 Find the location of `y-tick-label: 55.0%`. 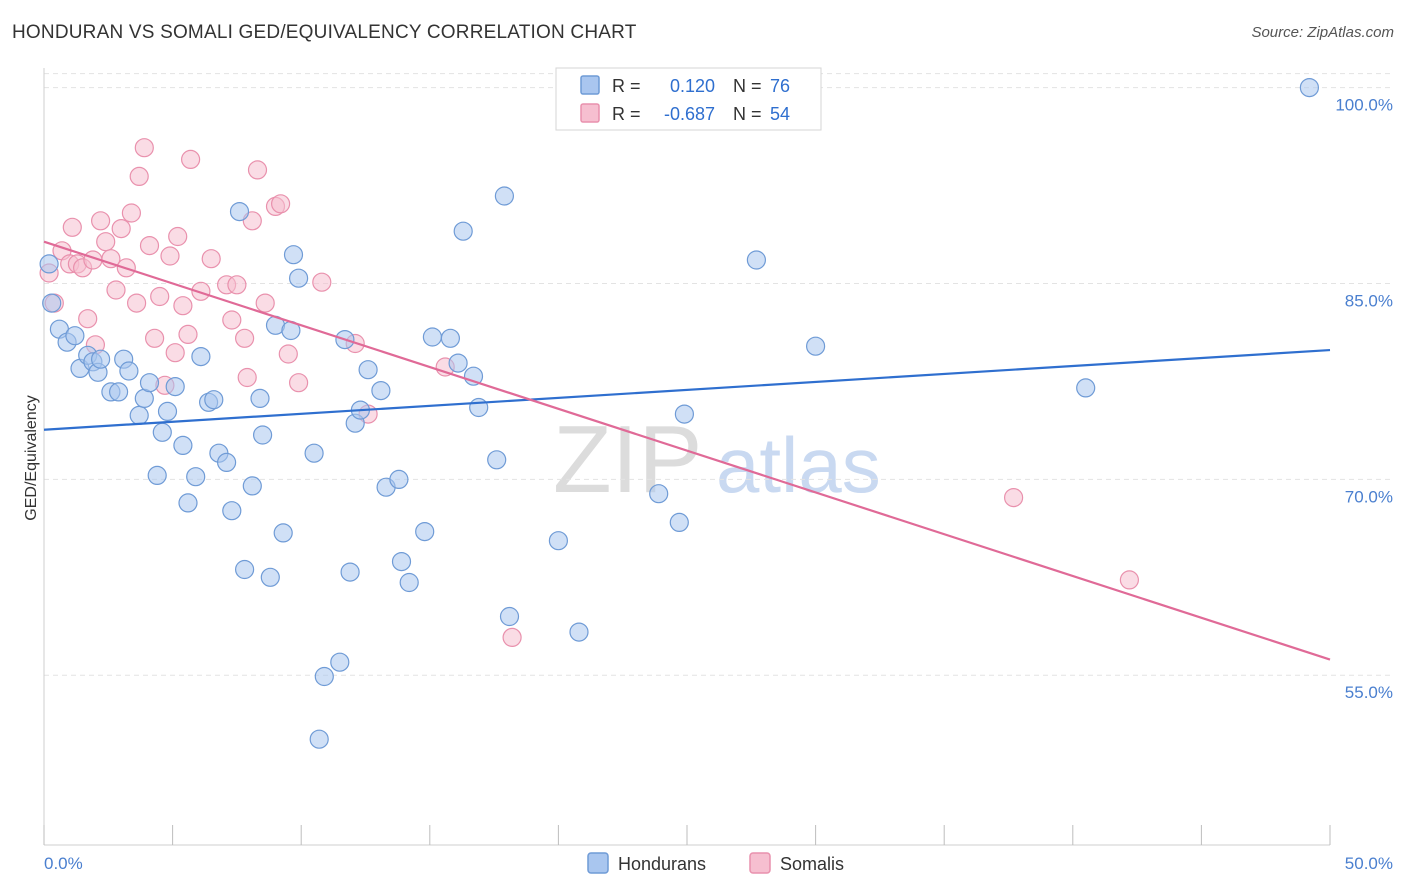

y-tick-label: 55.0% is located at coordinates (1369, 692).